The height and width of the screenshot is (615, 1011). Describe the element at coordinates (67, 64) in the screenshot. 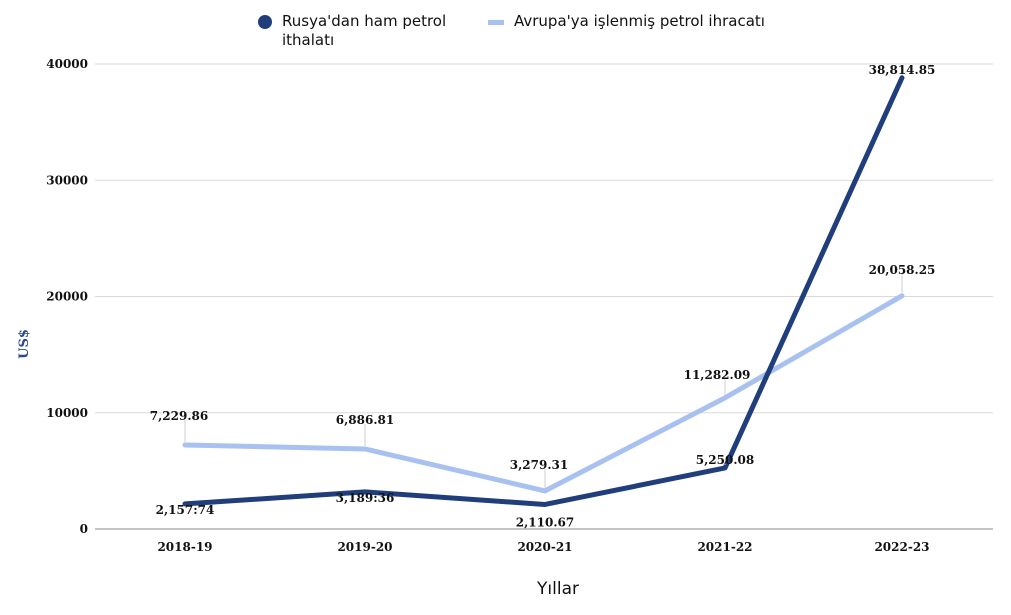

I see `y-tick-label: 40000` at that location.